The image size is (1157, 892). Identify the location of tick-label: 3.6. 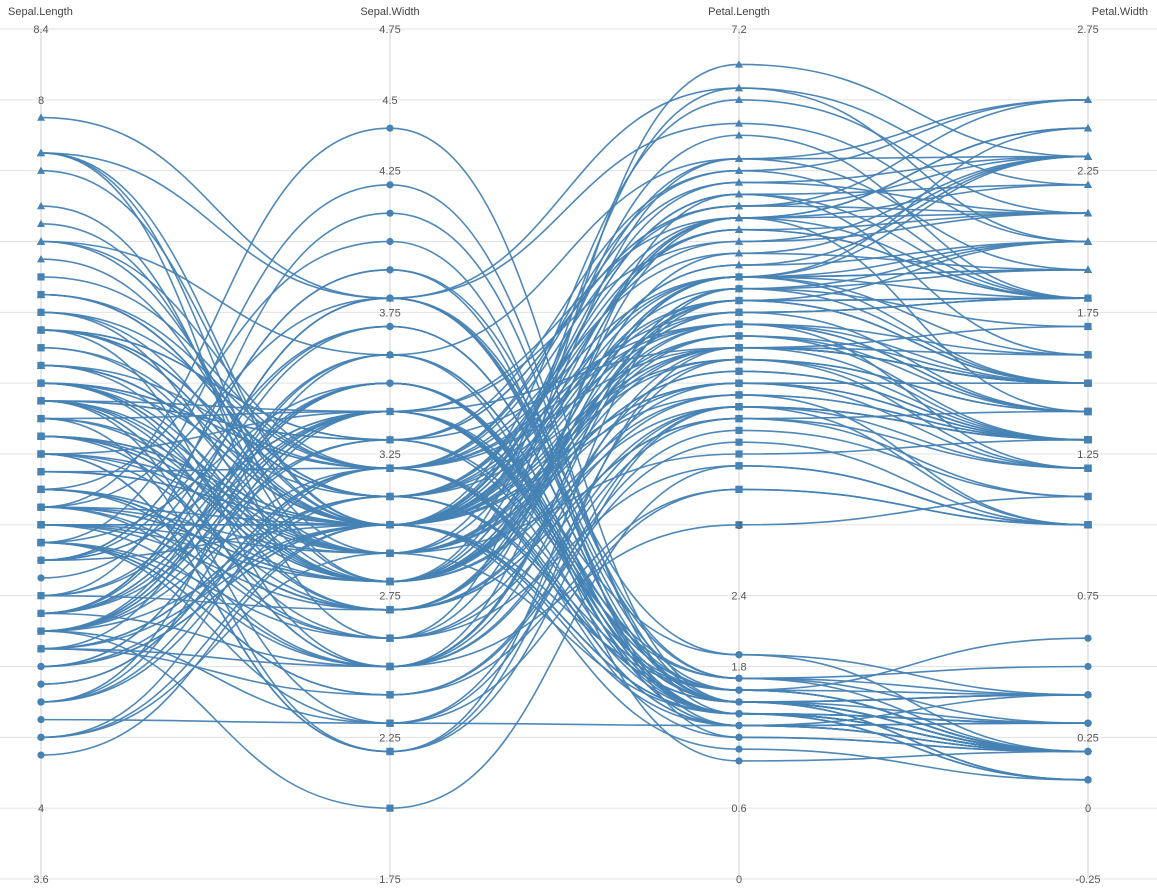
(40, 880).